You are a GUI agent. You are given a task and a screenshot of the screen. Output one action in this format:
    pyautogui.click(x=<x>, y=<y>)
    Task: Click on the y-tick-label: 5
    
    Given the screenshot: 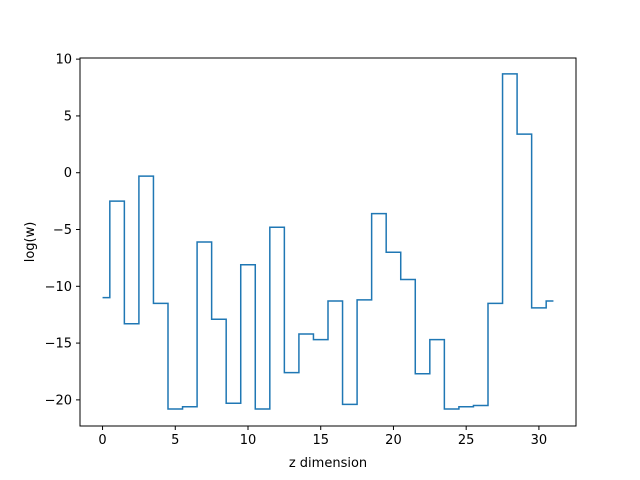 What is the action you would take?
    pyautogui.click(x=68, y=116)
    